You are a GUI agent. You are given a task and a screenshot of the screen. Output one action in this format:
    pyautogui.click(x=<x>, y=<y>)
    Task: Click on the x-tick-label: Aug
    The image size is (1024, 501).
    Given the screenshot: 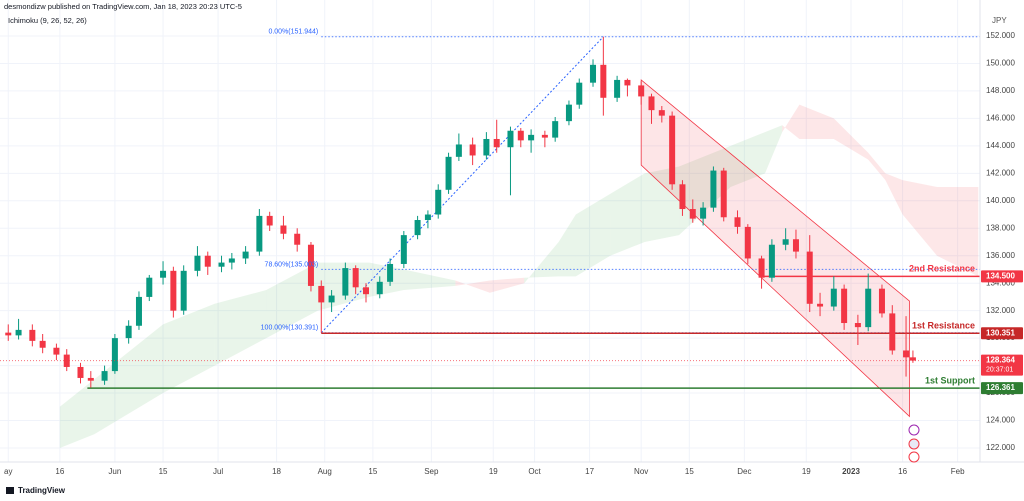 What is the action you would take?
    pyautogui.click(x=325, y=471)
    